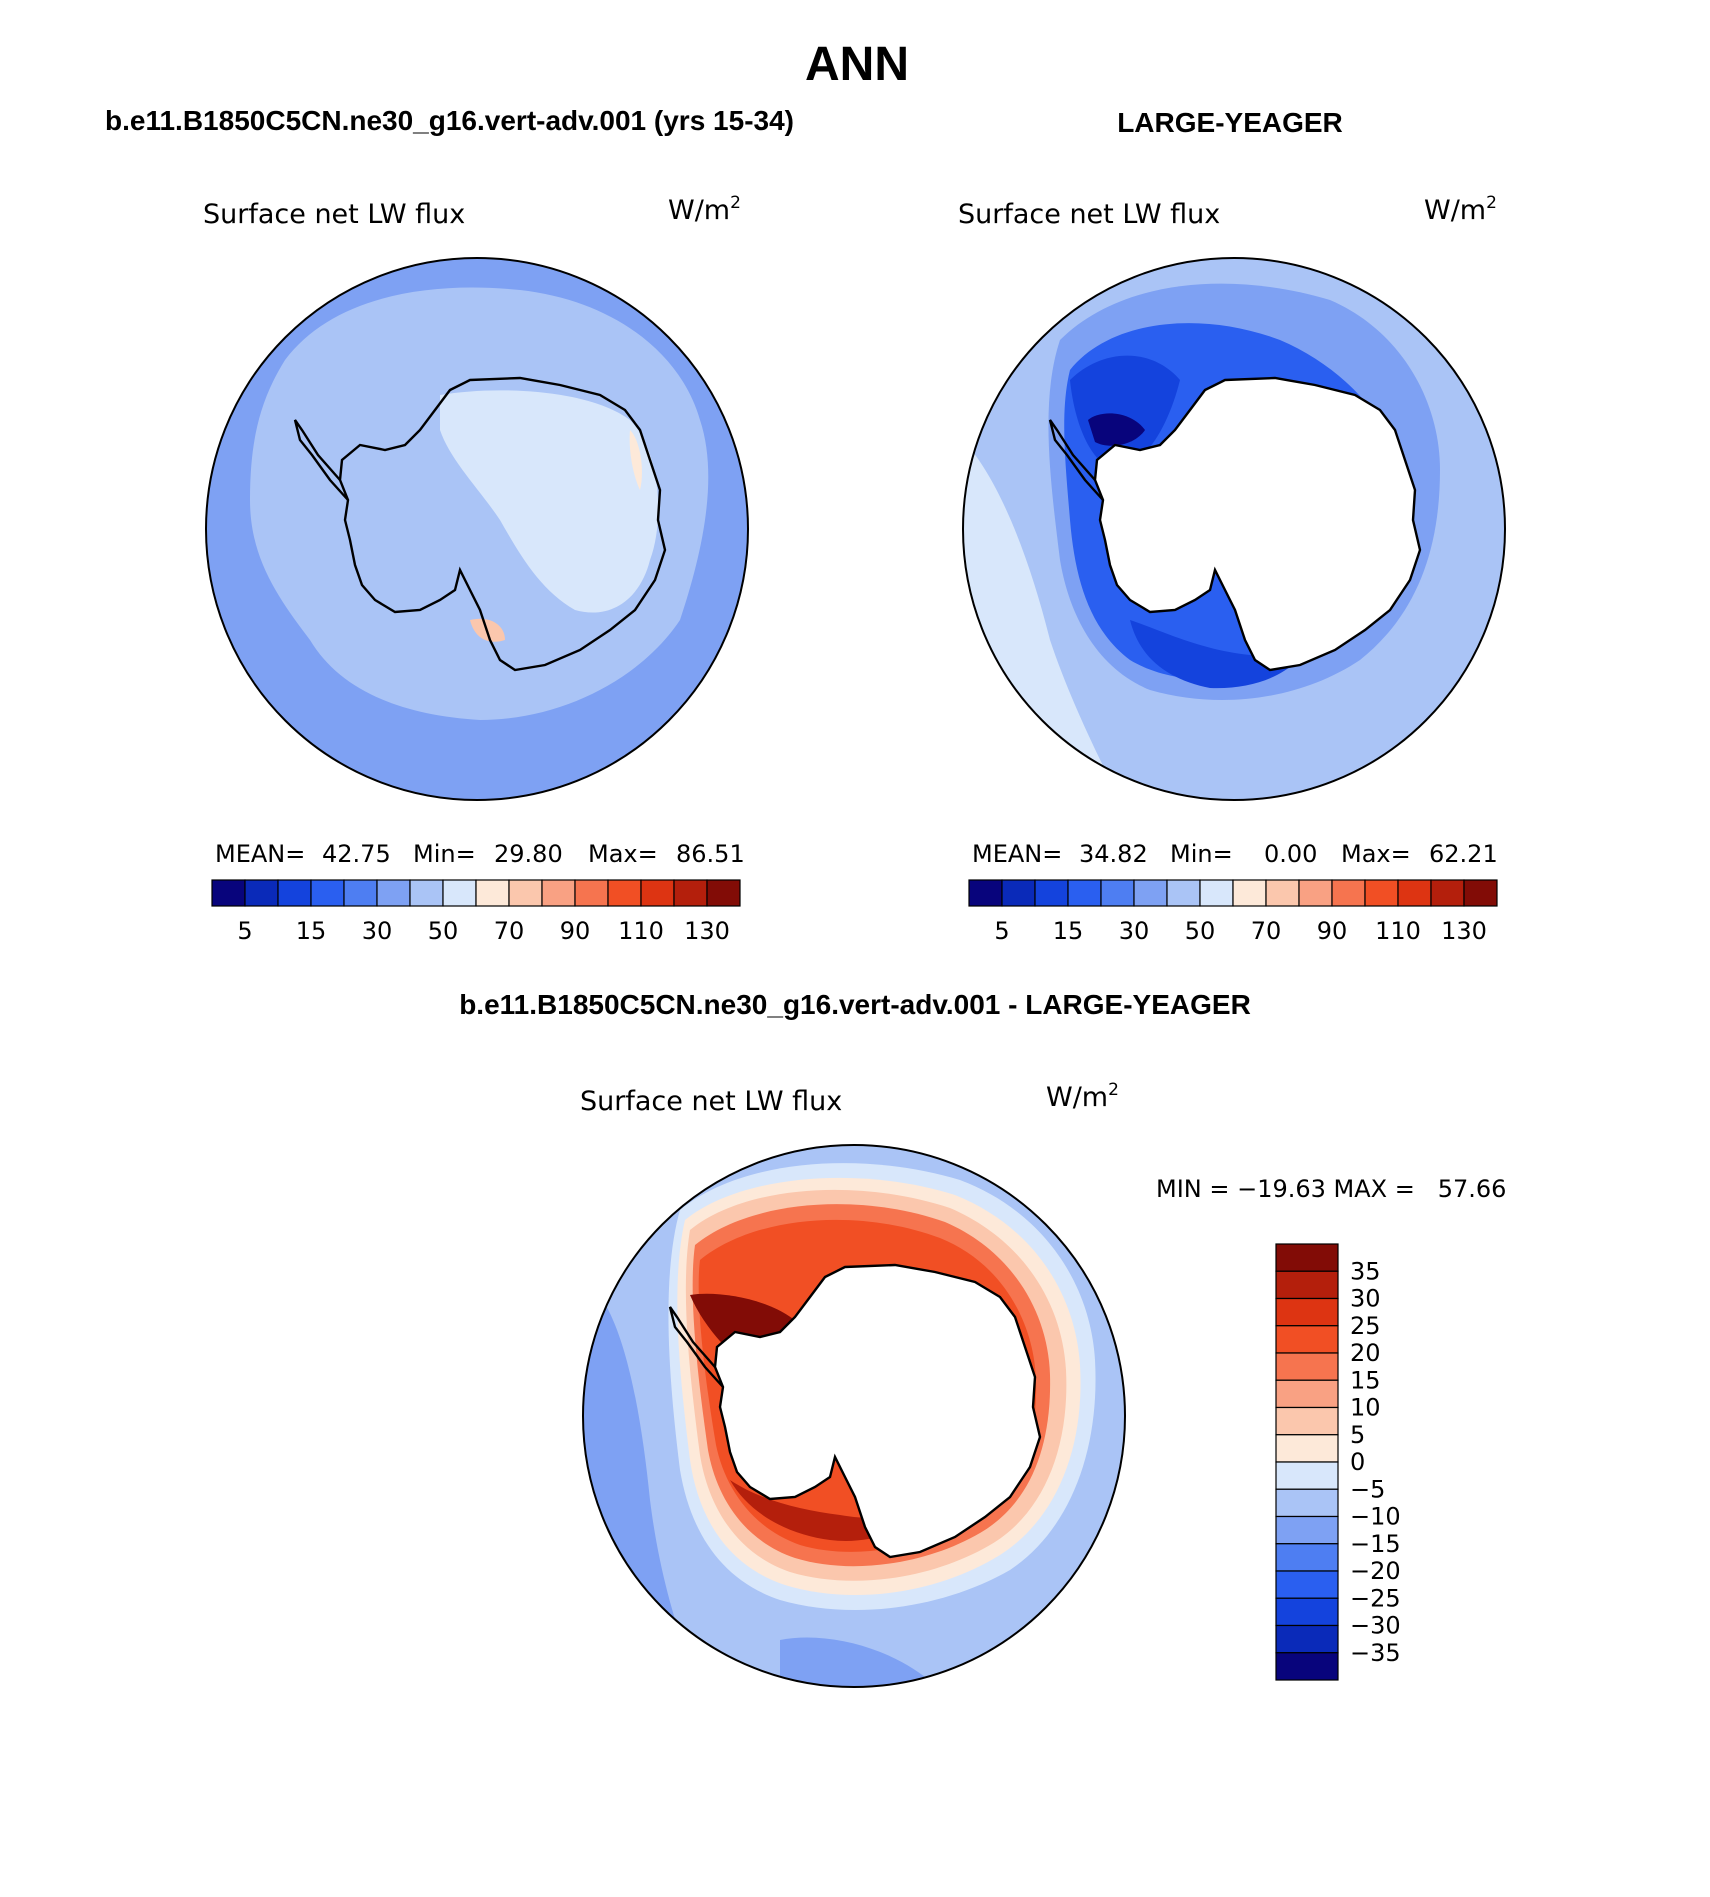 Image resolution: width=1710 pixels, height=1897 pixels. What do you see at coordinates (1375, 1598) in the screenshot?
I see `colorbar-tick-label: −25` at bounding box center [1375, 1598].